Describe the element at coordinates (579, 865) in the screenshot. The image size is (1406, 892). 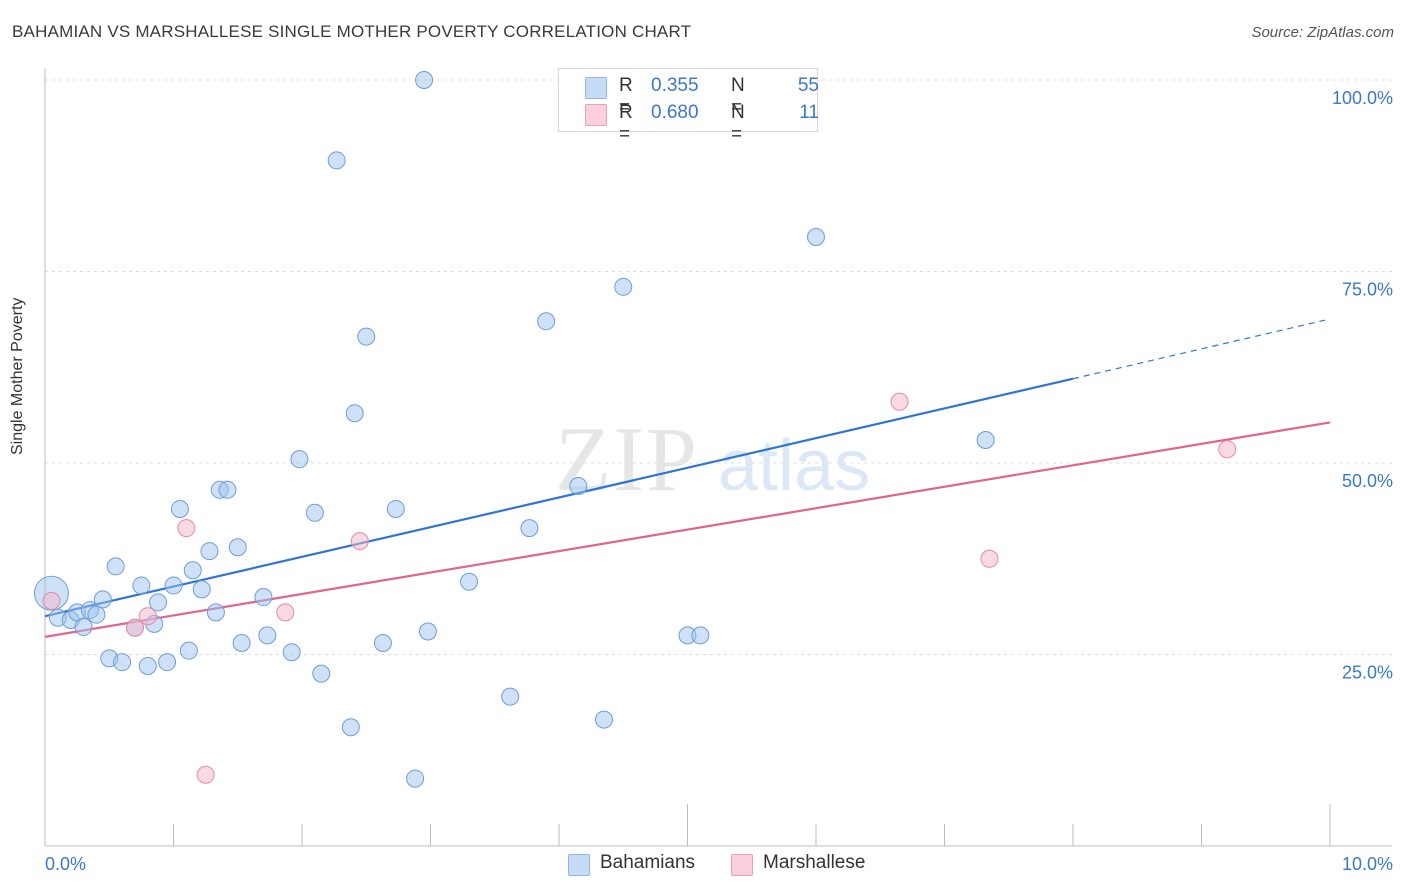
I see `bahamians-swatch` at that location.